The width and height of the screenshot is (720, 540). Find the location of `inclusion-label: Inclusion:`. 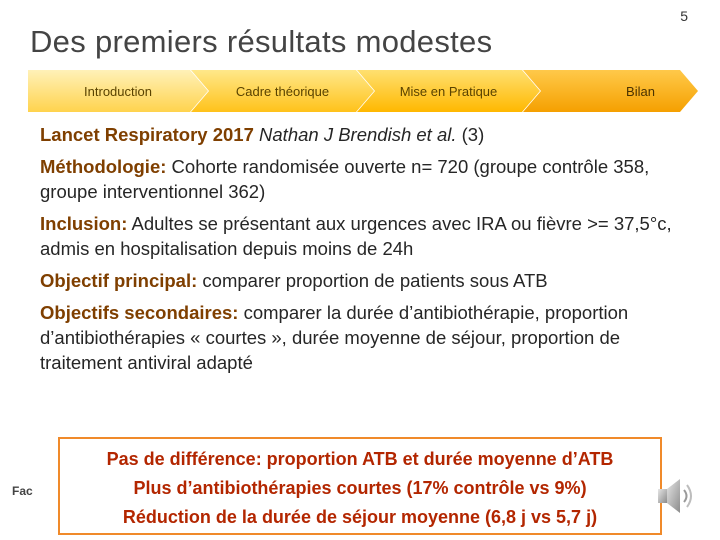

inclusion-label: Inclusion: is located at coordinates (84, 223).